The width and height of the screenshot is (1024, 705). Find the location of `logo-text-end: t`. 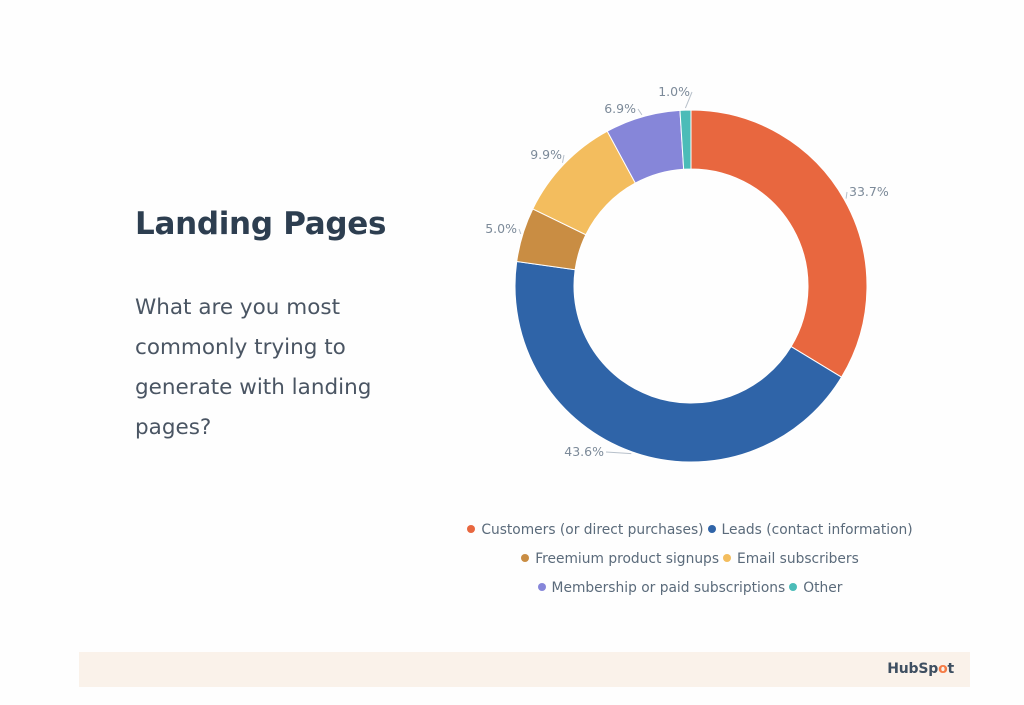

logo-text-end: t is located at coordinates (951, 669).